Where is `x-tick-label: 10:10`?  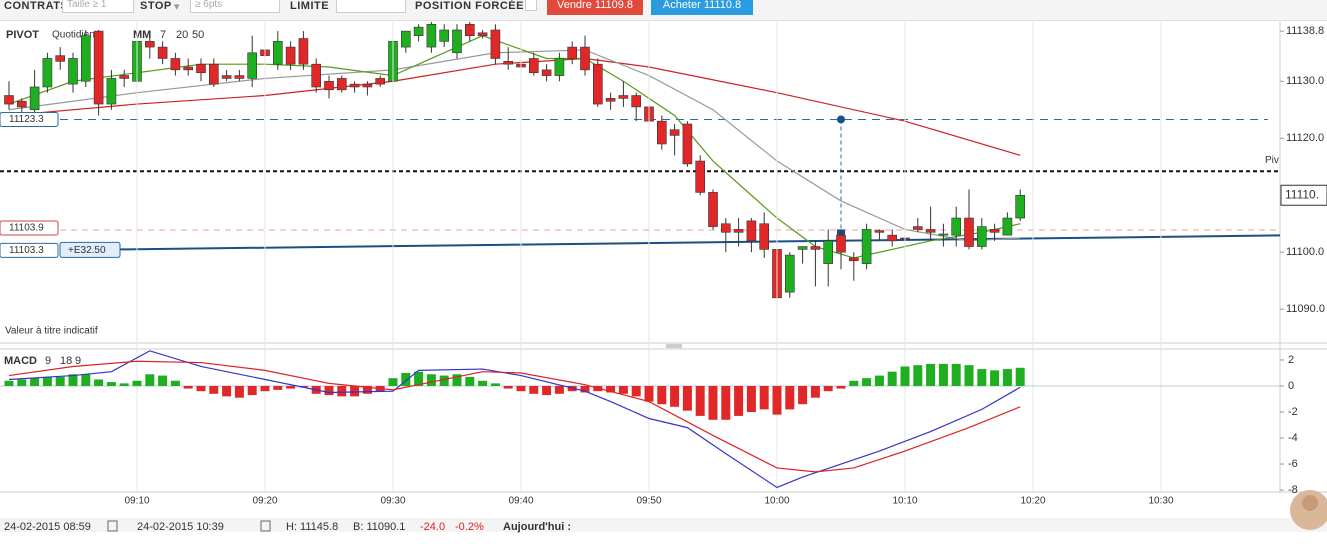 x-tick-label: 10:10 is located at coordinates (904, 501).